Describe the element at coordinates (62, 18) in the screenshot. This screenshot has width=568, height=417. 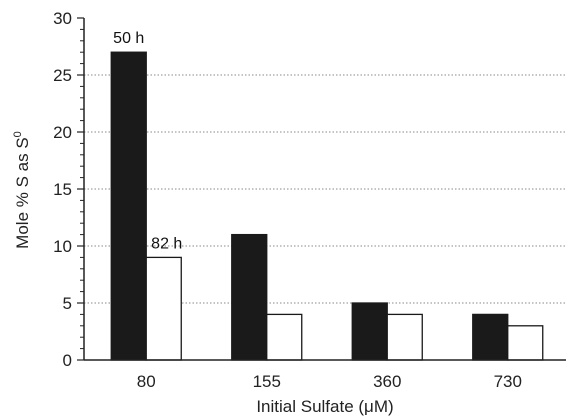
I see `y-tick-label: 30` at that location.